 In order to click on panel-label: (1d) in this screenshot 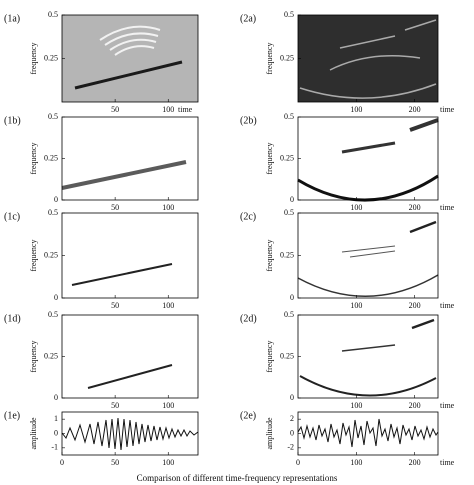, I will do `click(12, 318)`.